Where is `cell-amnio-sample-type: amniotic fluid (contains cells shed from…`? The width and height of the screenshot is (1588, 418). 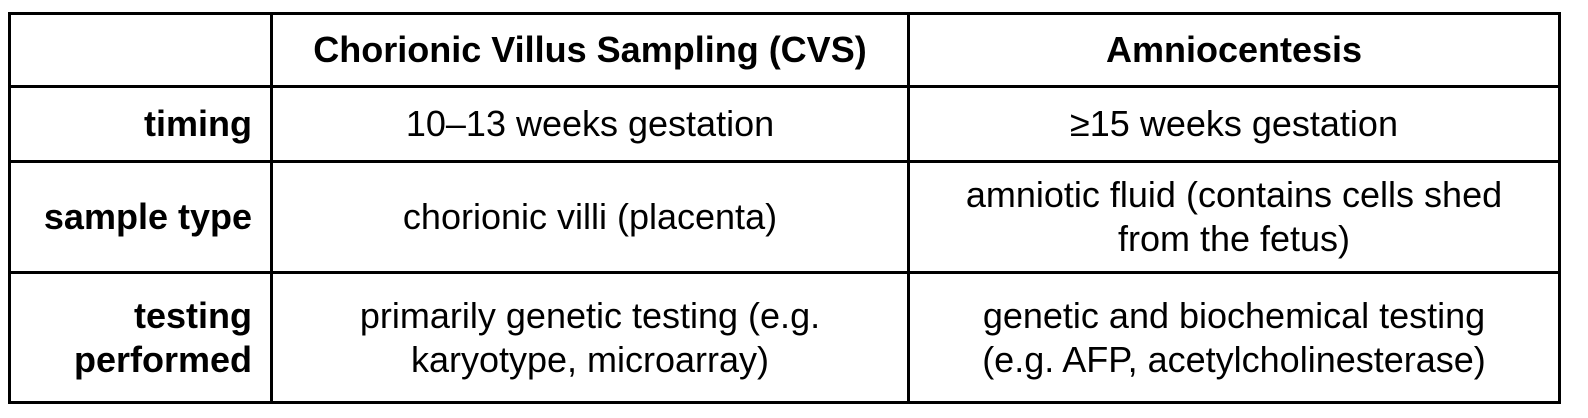 cell-amnio-sample-type: amniotic fluid (contains cells shed from… is located at coordinates (1234, 217).